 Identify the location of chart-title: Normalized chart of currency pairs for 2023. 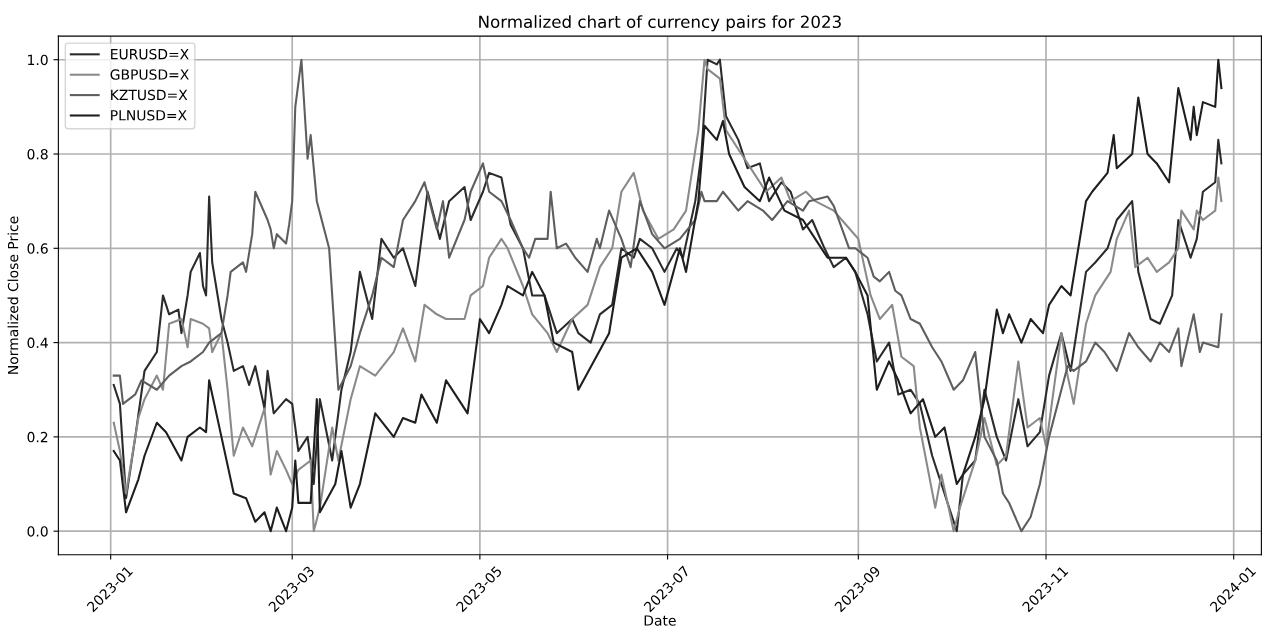
(660, 23).